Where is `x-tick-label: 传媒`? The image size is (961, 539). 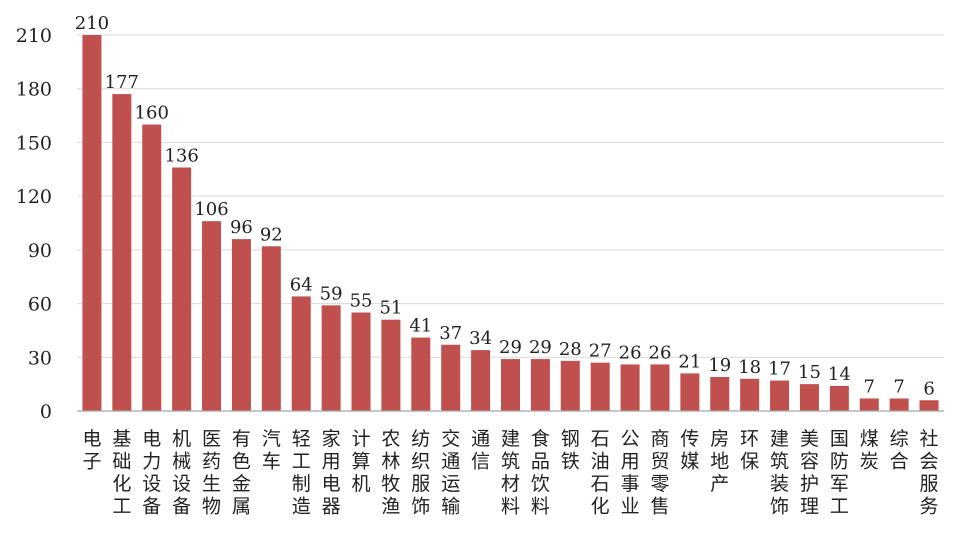
x-tick-label: 传媒 is located at coordinates (689, 450).